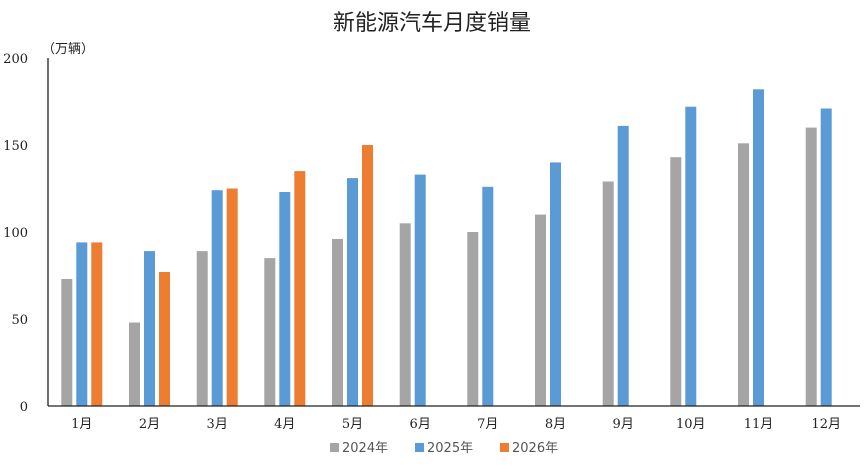  What do you see at coordinates (826, 257) in the screenshot?
I see `bar-2025年-12月` at bounding box center [826, 257].